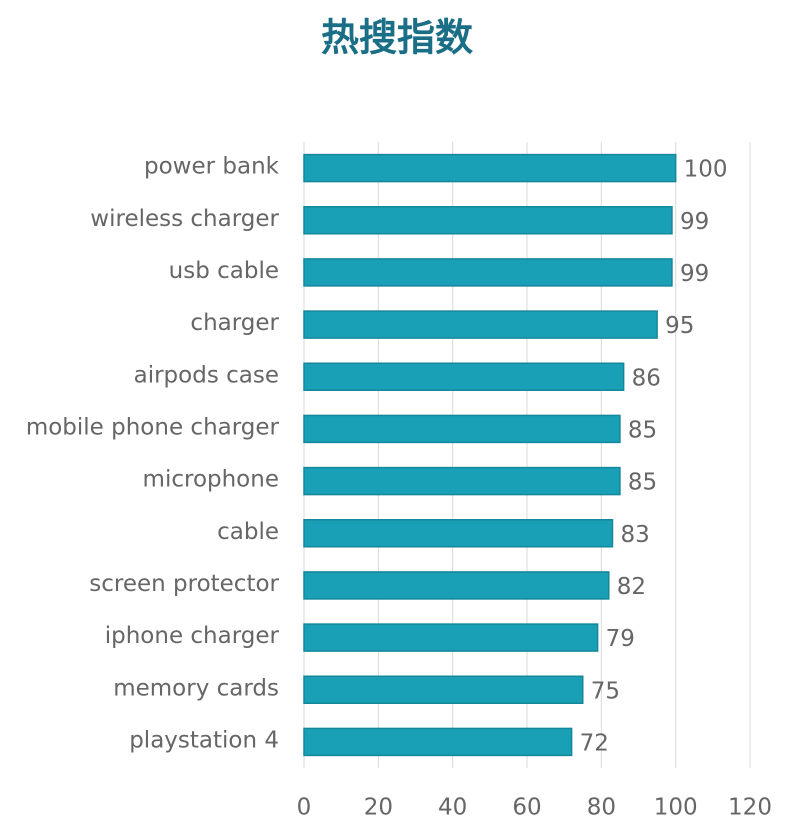 Image resolution: width=795 pixels, height=840 pixels. What do you see at coordinates (631, 587) in the screenshot?
I see `value-label: 82` at bounding box center [631, 587].